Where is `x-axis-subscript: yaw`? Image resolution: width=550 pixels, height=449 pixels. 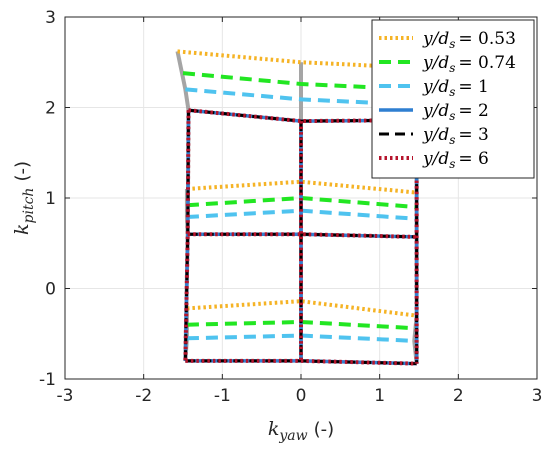
x-axis-subscript: yaw is located at coordinates (292, 436).